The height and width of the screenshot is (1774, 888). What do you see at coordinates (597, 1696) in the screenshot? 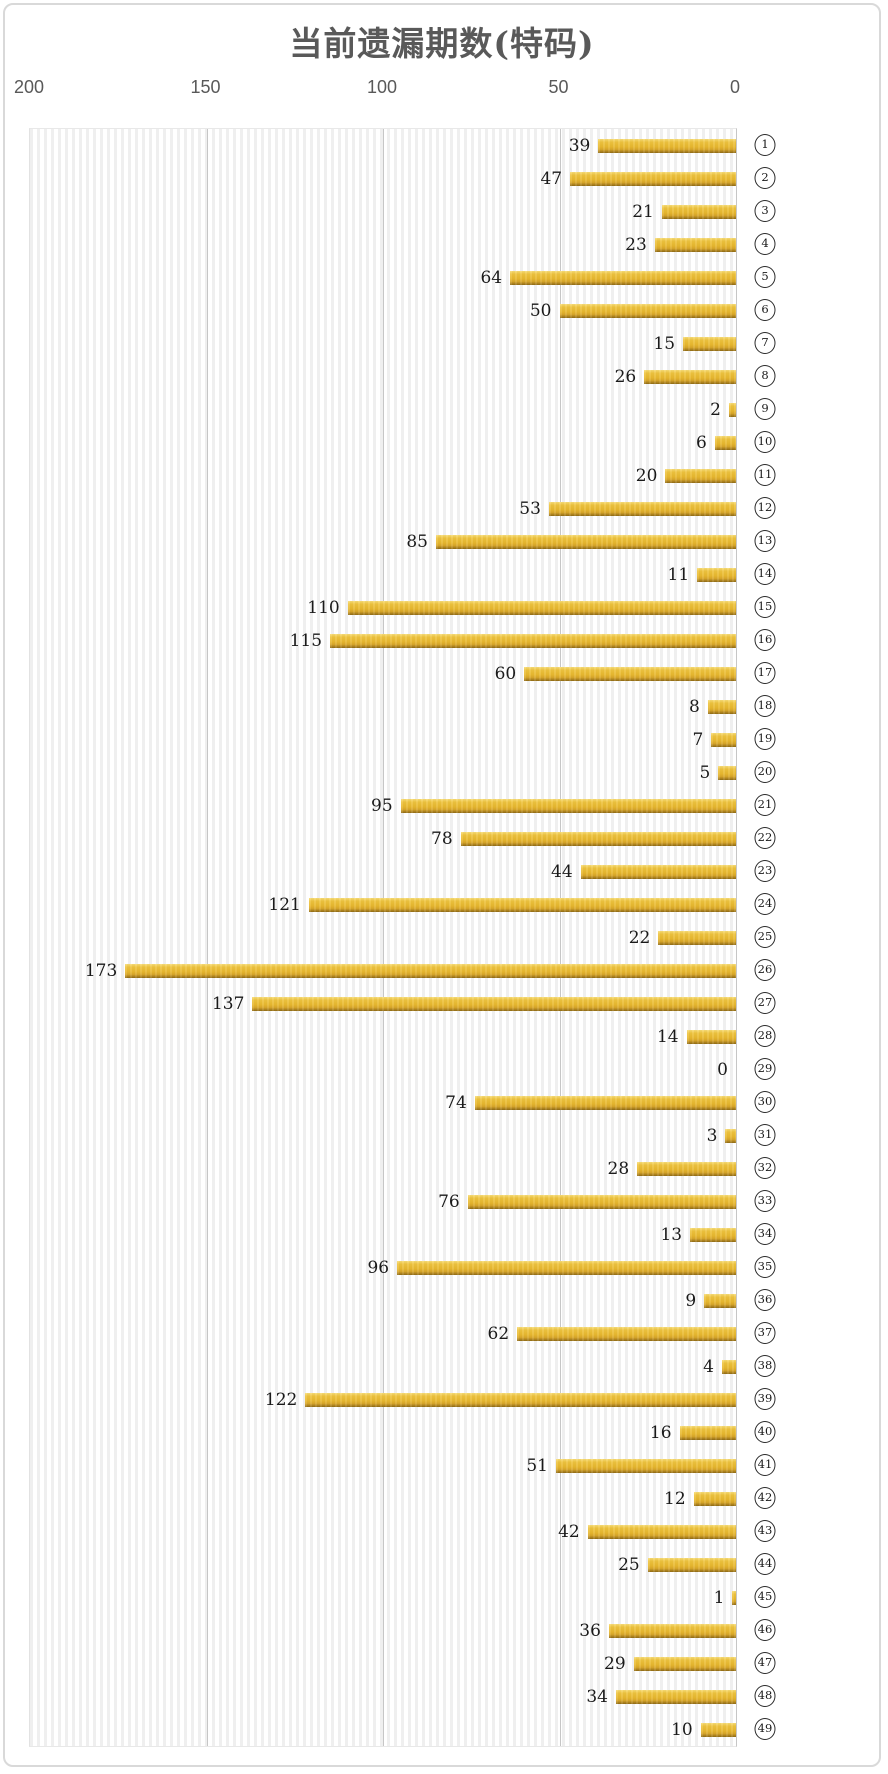
I see `bar-value-label: 34` at bounding box center [597, 1696].